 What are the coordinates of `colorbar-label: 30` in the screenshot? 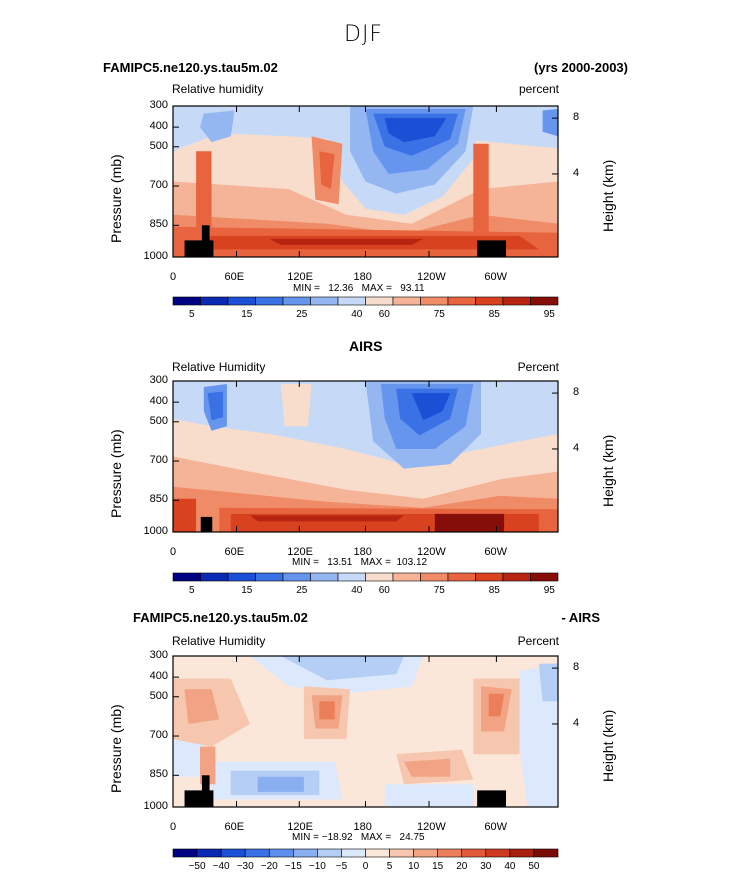 It's located at (486, 866).